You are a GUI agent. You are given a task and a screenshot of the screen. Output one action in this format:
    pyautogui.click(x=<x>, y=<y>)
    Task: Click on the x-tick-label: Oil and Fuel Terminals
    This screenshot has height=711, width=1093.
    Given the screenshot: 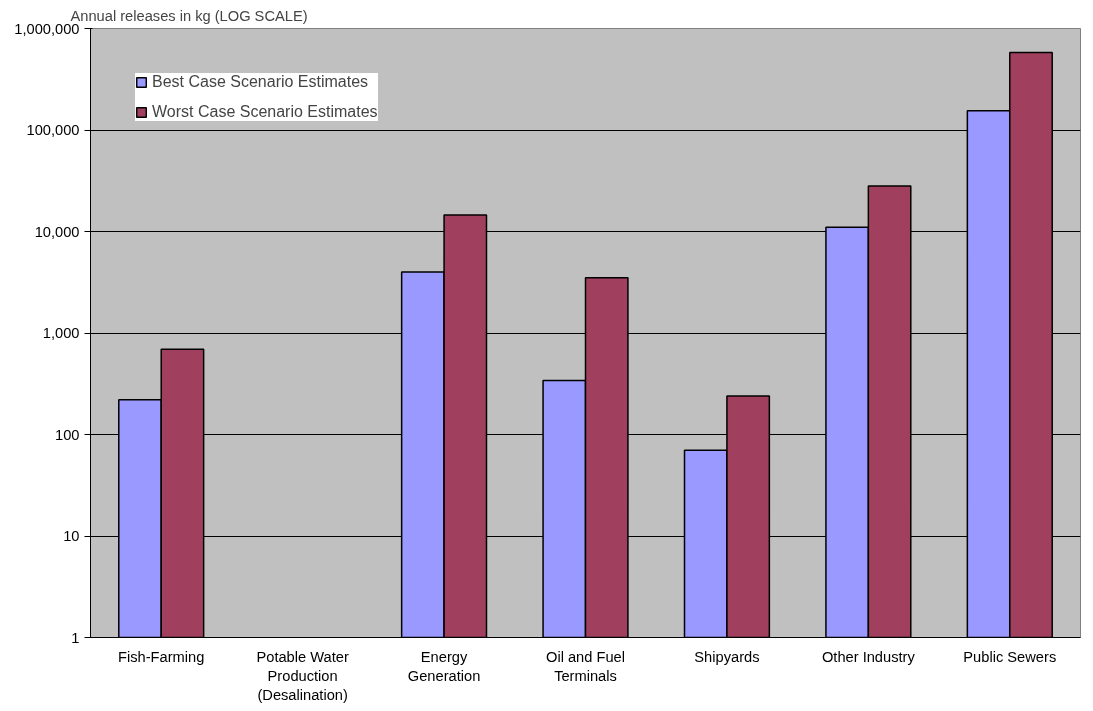 What is the action you would take?
    pyautogui.click(x=585, y=666)
    